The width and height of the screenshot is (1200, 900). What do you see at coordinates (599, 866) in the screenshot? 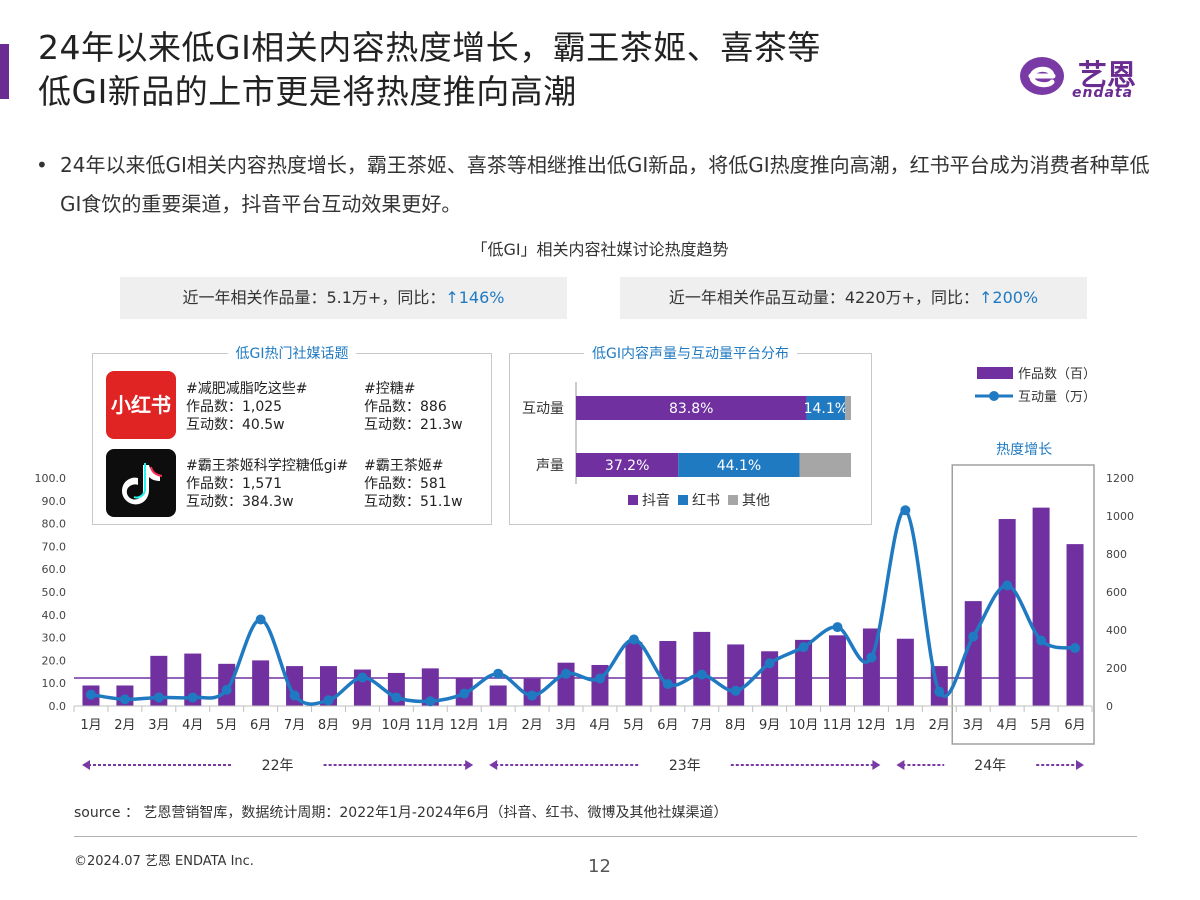
I see `page-number: 12` at bounding box center [599, 866].